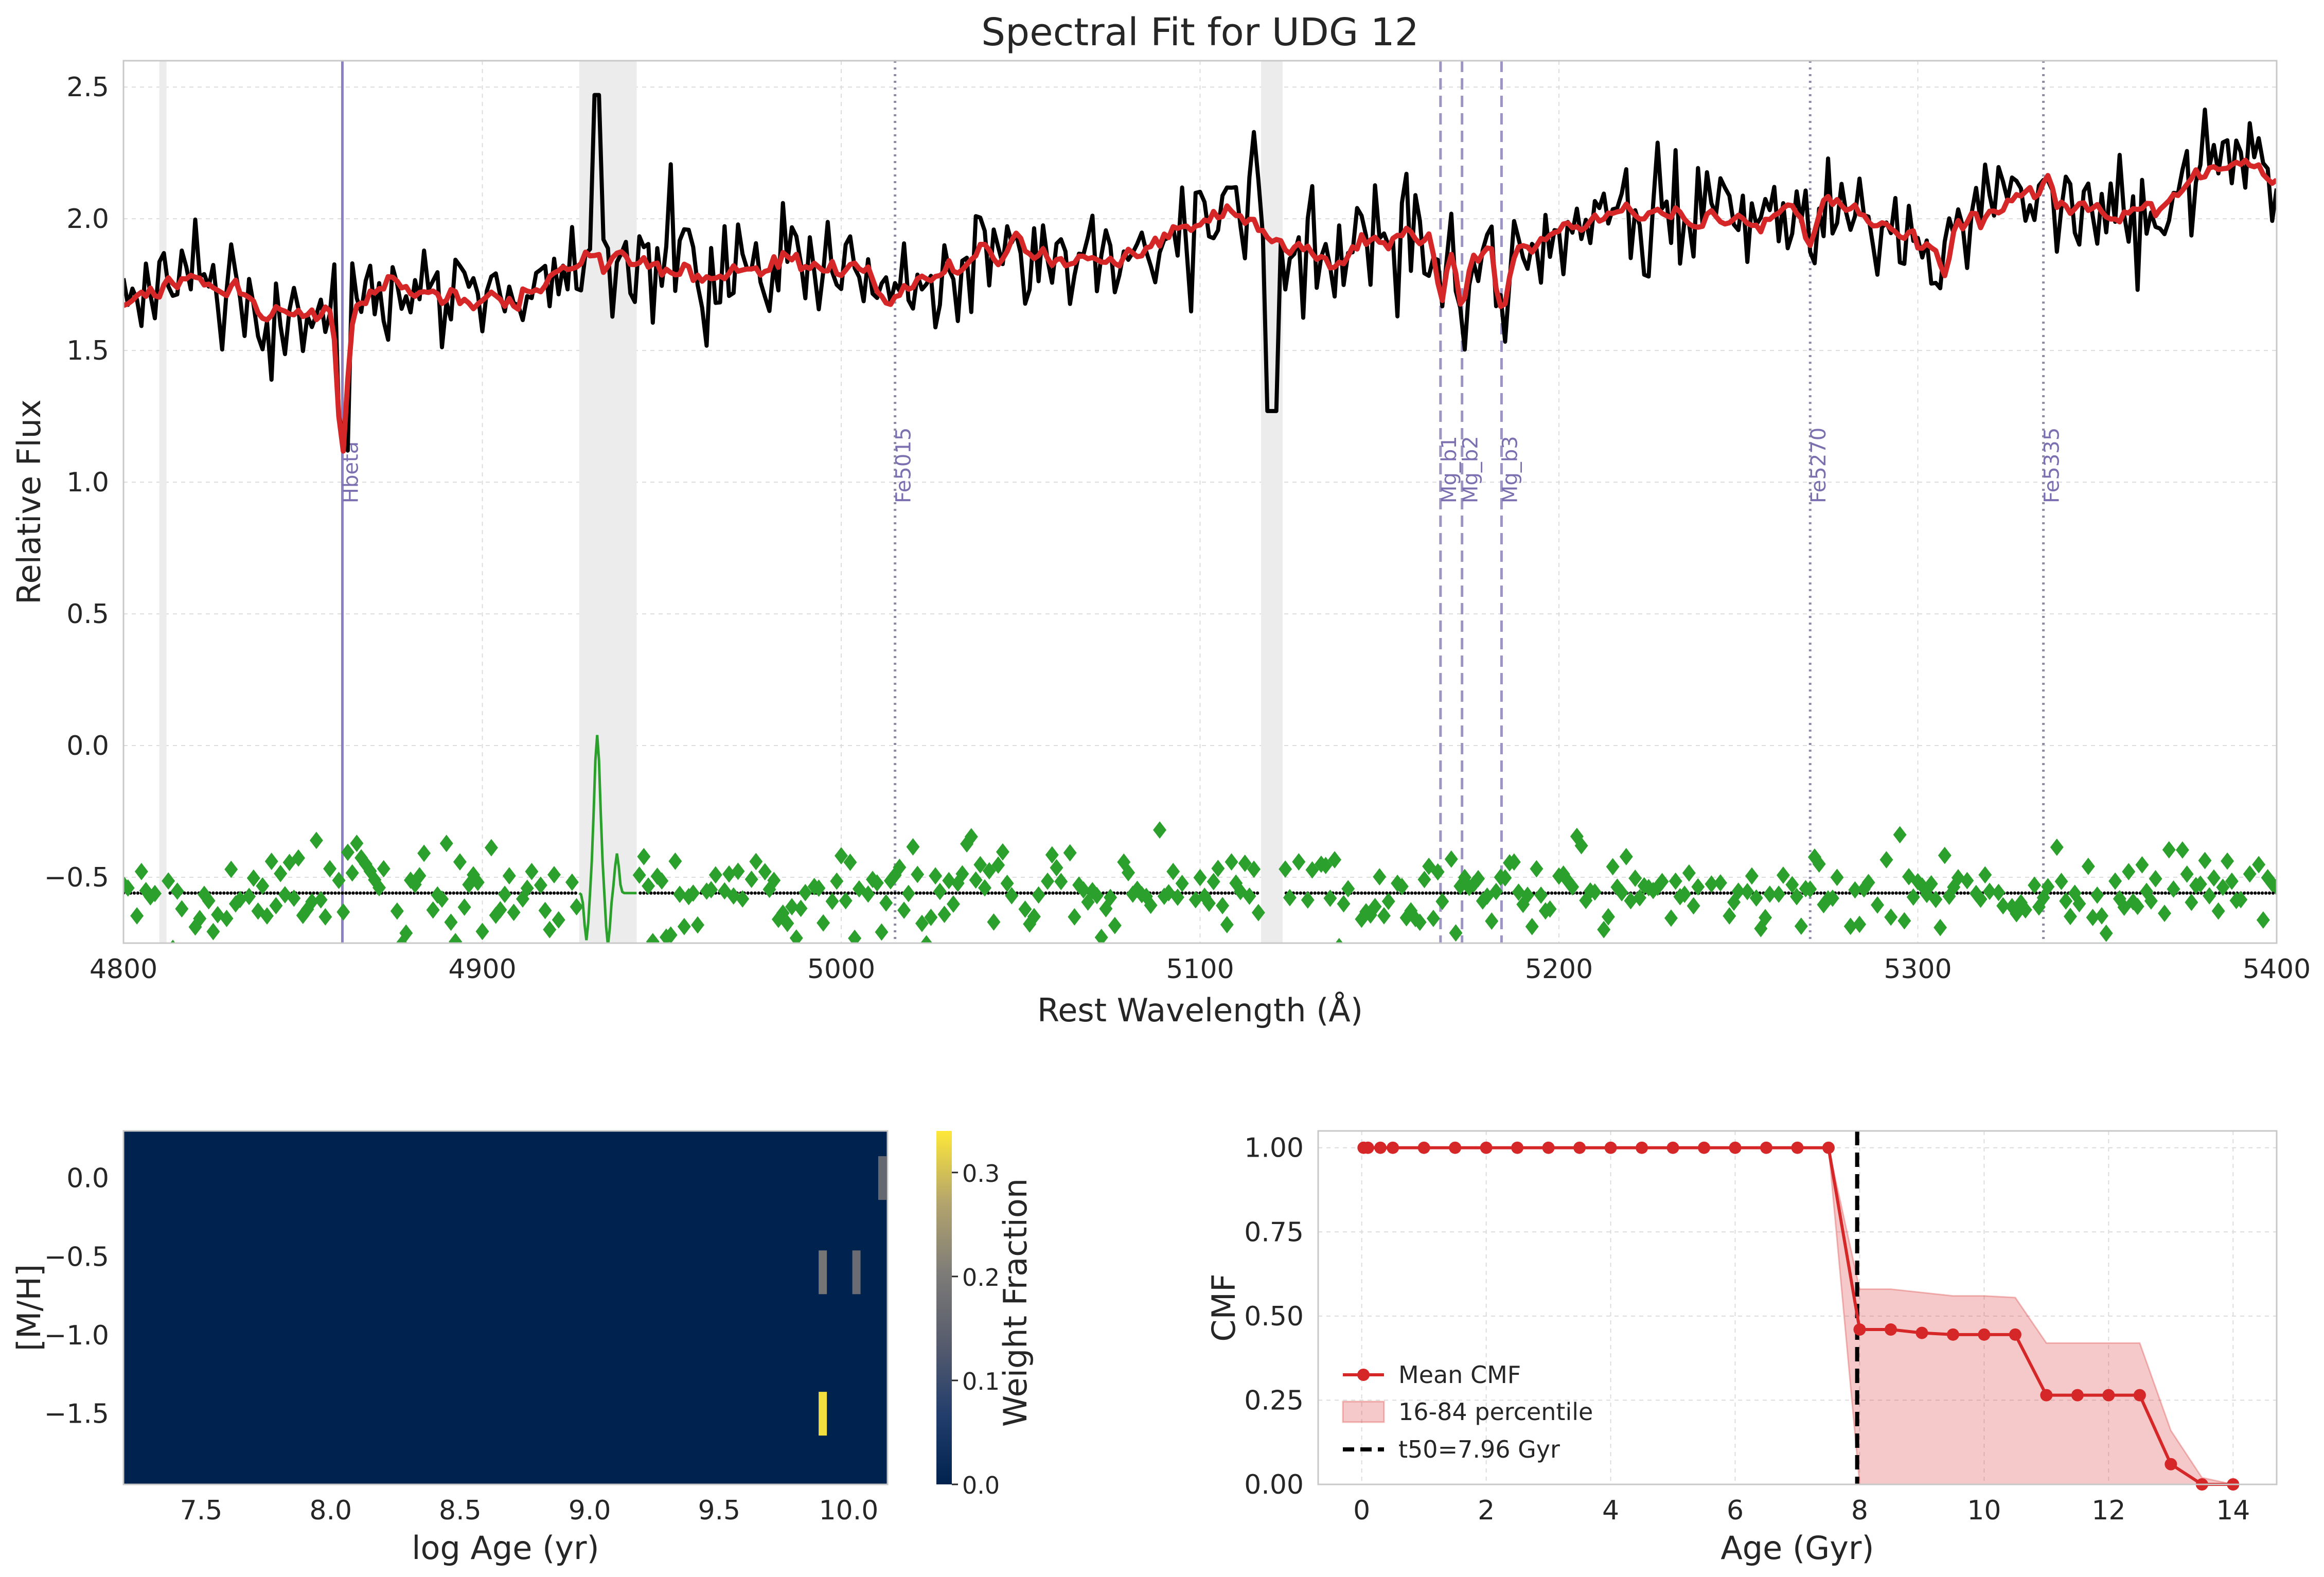  Describe the element at coordinates (904, 465) in the screenshot. I see `absorption-line-label: Fe5015` at that location.